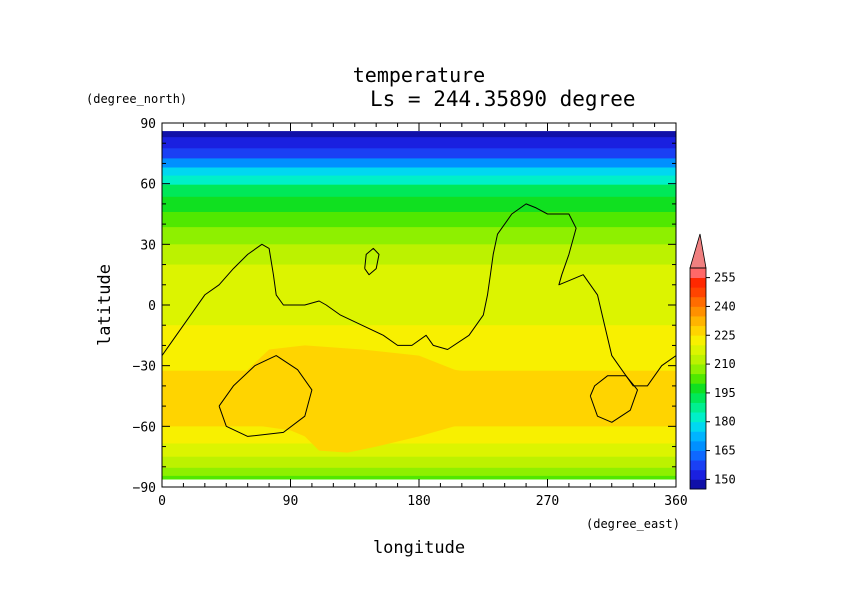  What do you see at coordinates (675, 501) in the screenshot?
I see `x-tick-label: 360` at bounding box center [675, 501].